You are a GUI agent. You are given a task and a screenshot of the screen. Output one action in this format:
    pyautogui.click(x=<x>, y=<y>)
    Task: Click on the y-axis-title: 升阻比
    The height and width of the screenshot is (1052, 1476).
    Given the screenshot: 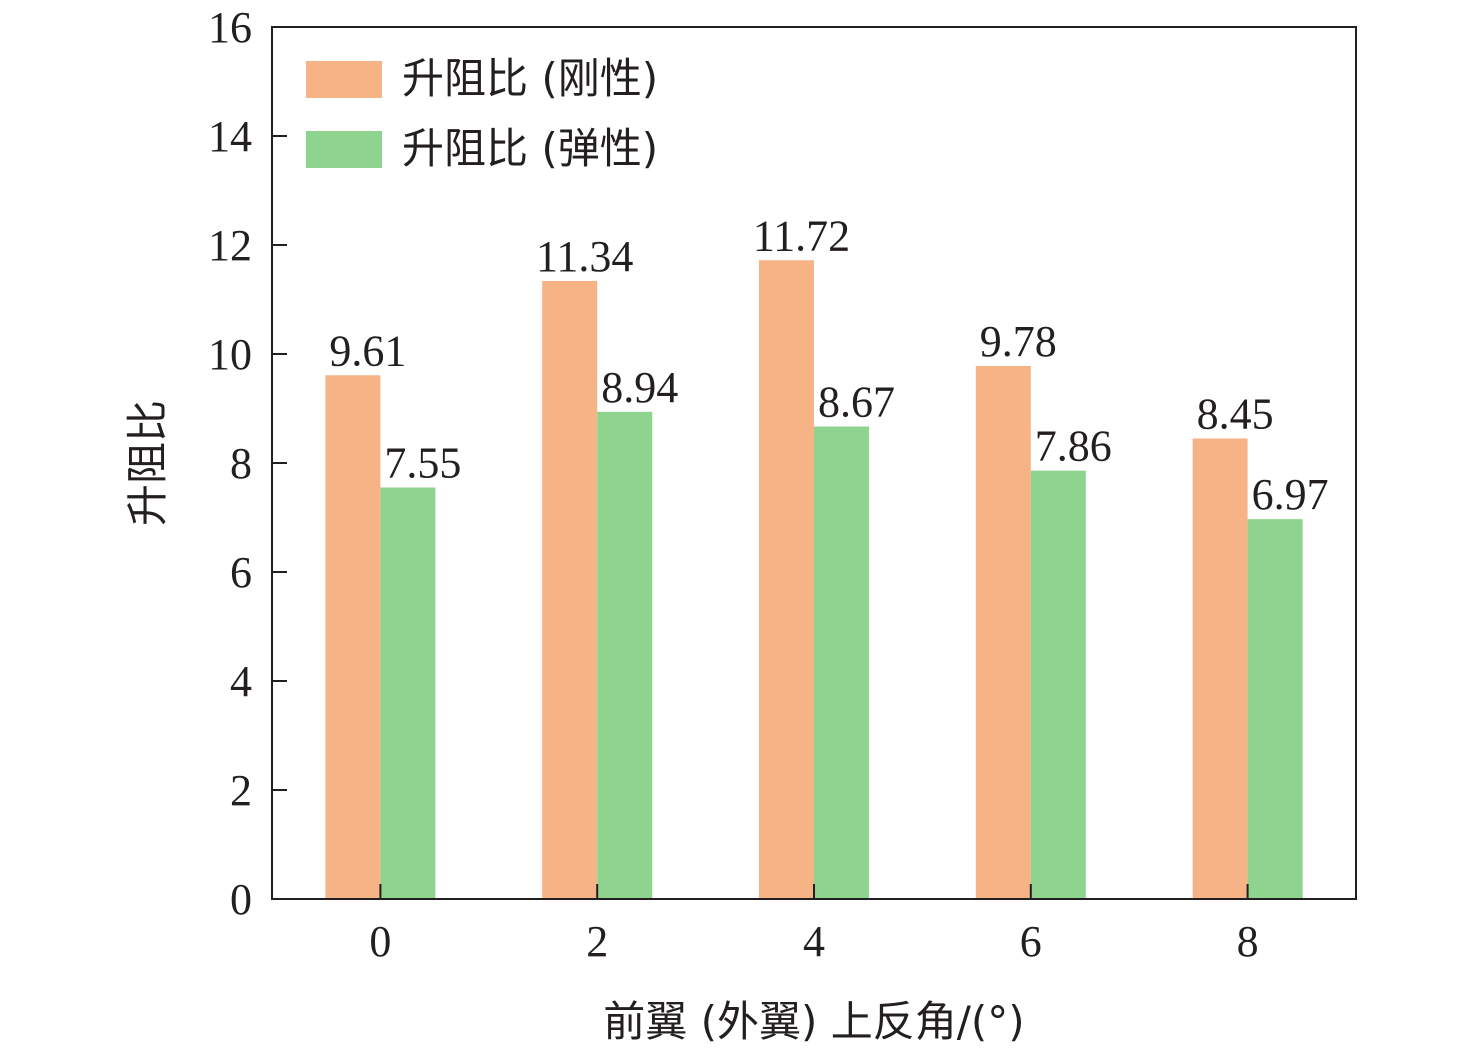 What is the action you would take?
    pyautogui.click(x=147, y=463)
    